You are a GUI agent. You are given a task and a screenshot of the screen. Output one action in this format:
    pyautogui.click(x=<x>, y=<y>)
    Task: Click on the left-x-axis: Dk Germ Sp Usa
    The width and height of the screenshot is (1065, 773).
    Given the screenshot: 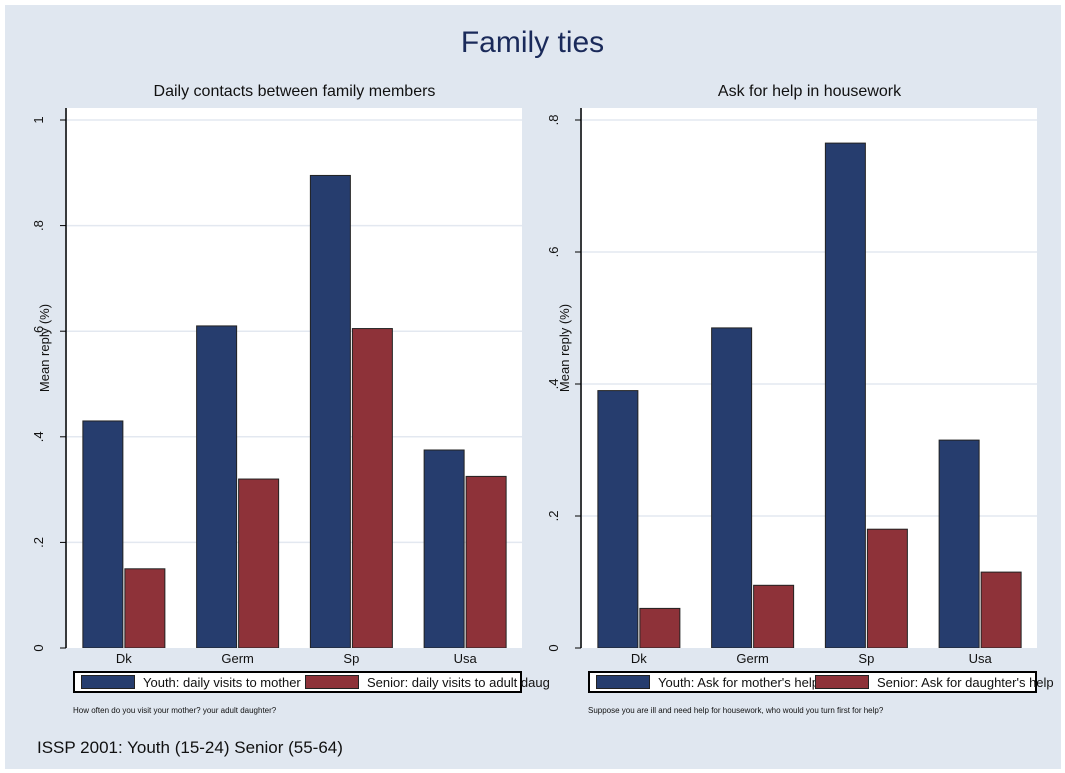 What is the action you would take?
    pyautogui.click(x=297, y=658)
    